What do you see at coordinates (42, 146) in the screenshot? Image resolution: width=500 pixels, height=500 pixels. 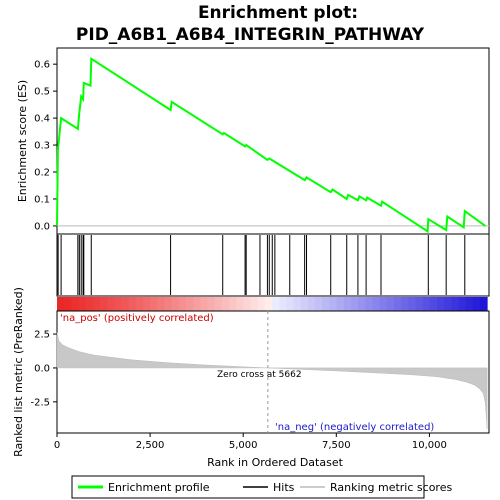 I see `es-y-tick-label: 0.3` at bounding box center [42, 146].